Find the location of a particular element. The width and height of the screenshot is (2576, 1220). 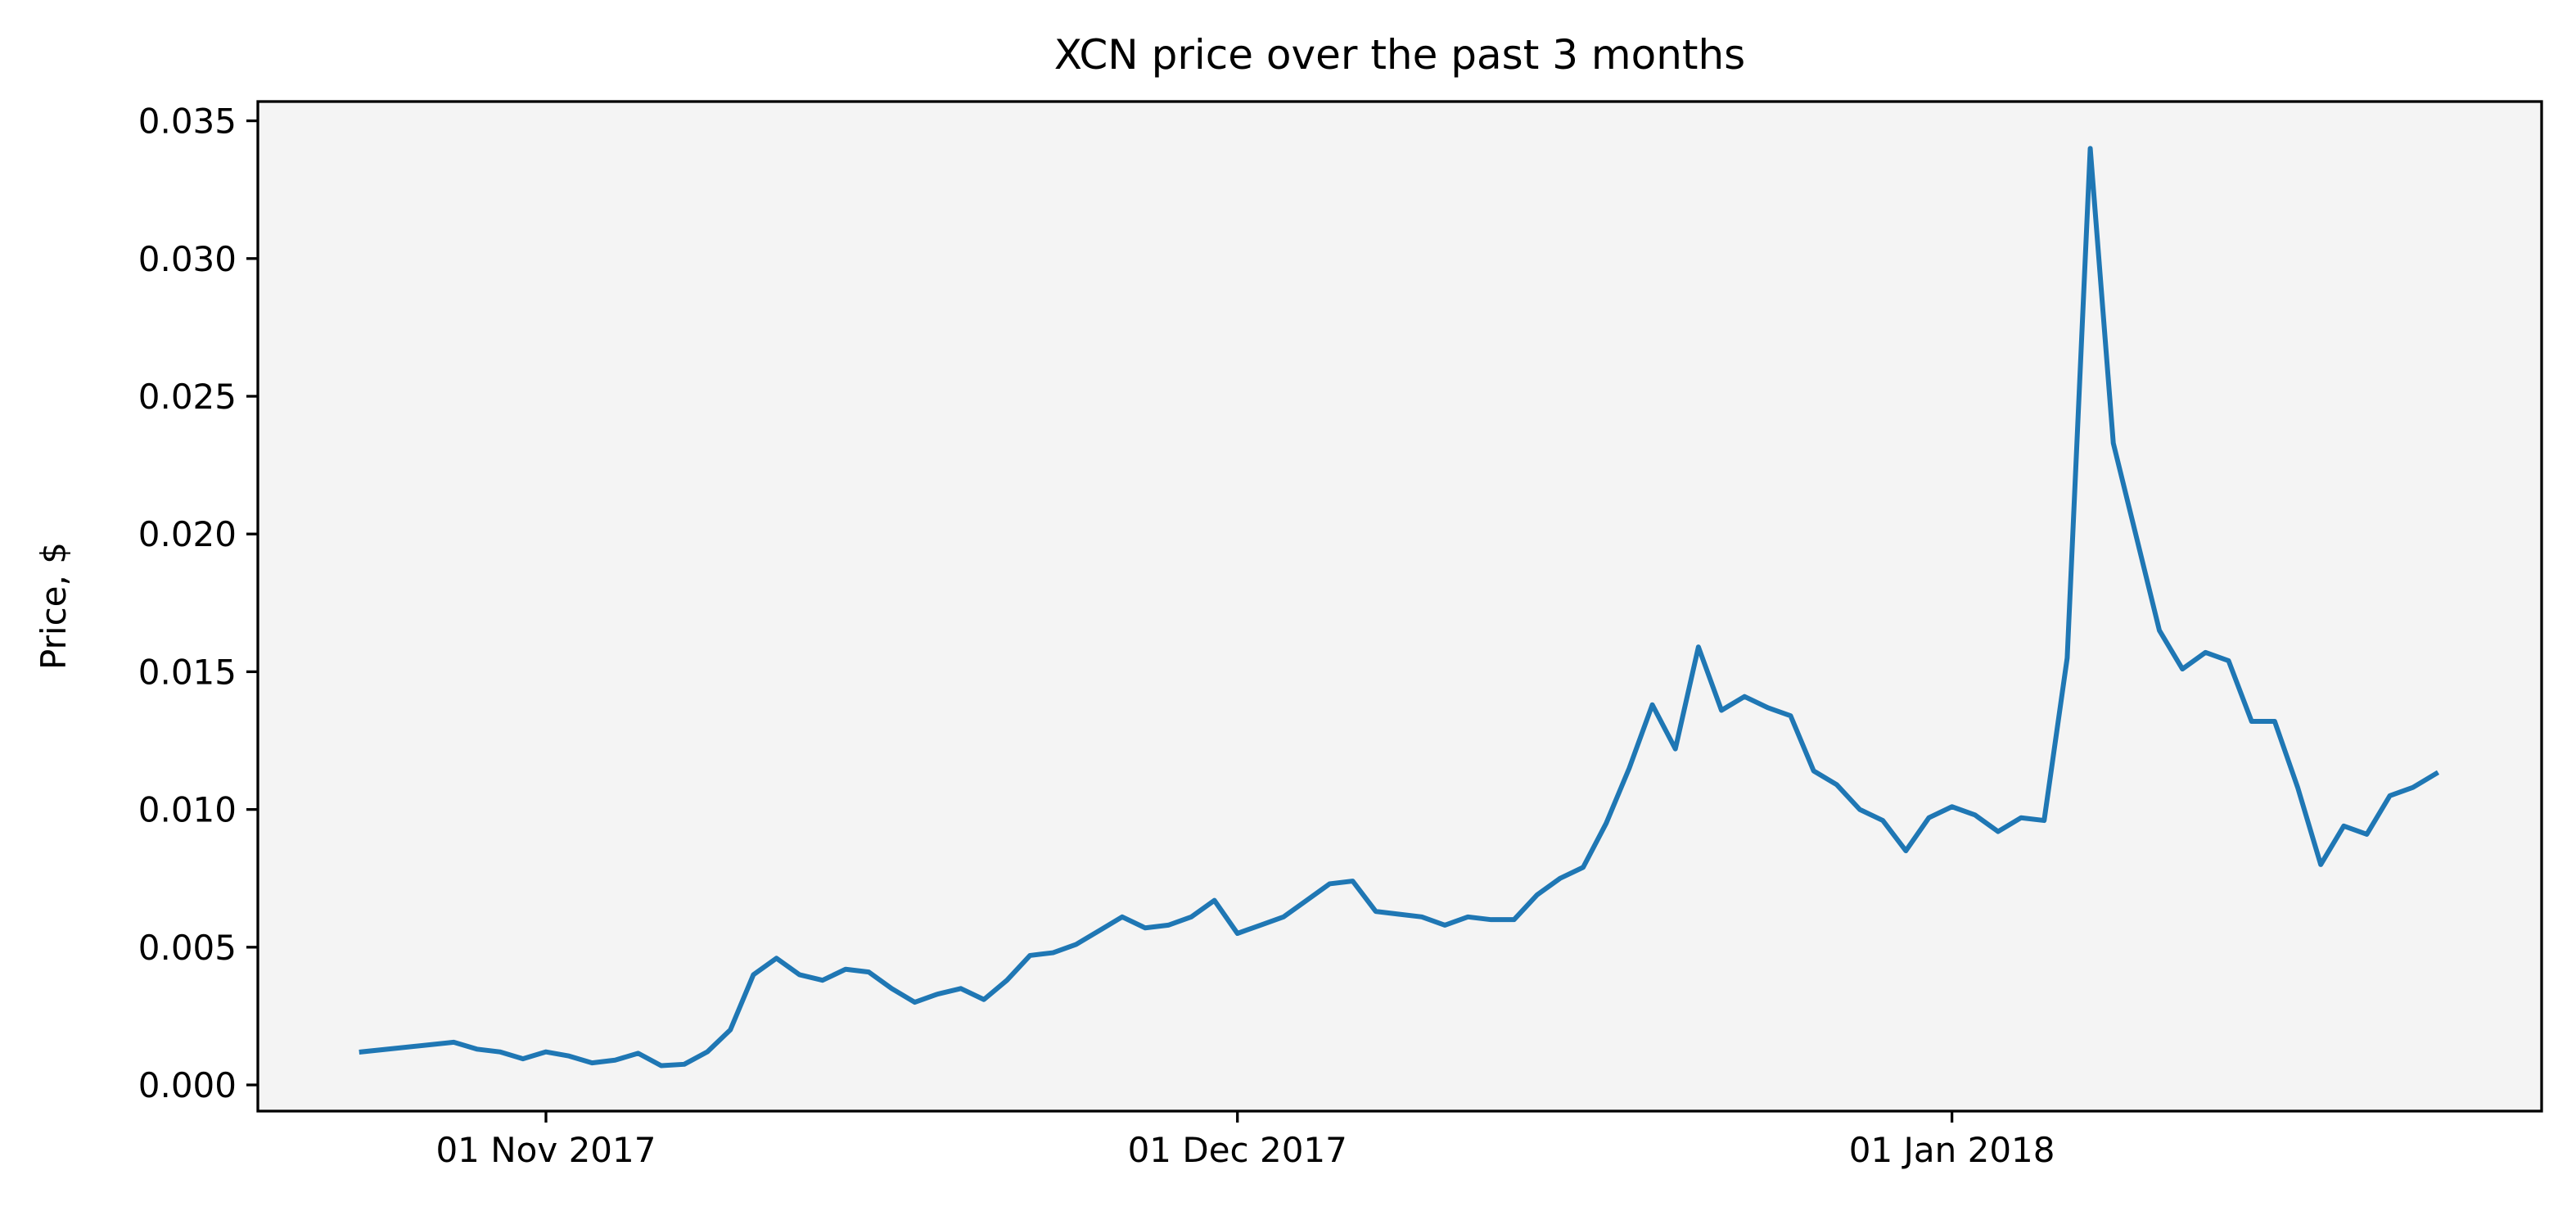

y-tick-label: 0.000 is located at coordinates (187, 1085).